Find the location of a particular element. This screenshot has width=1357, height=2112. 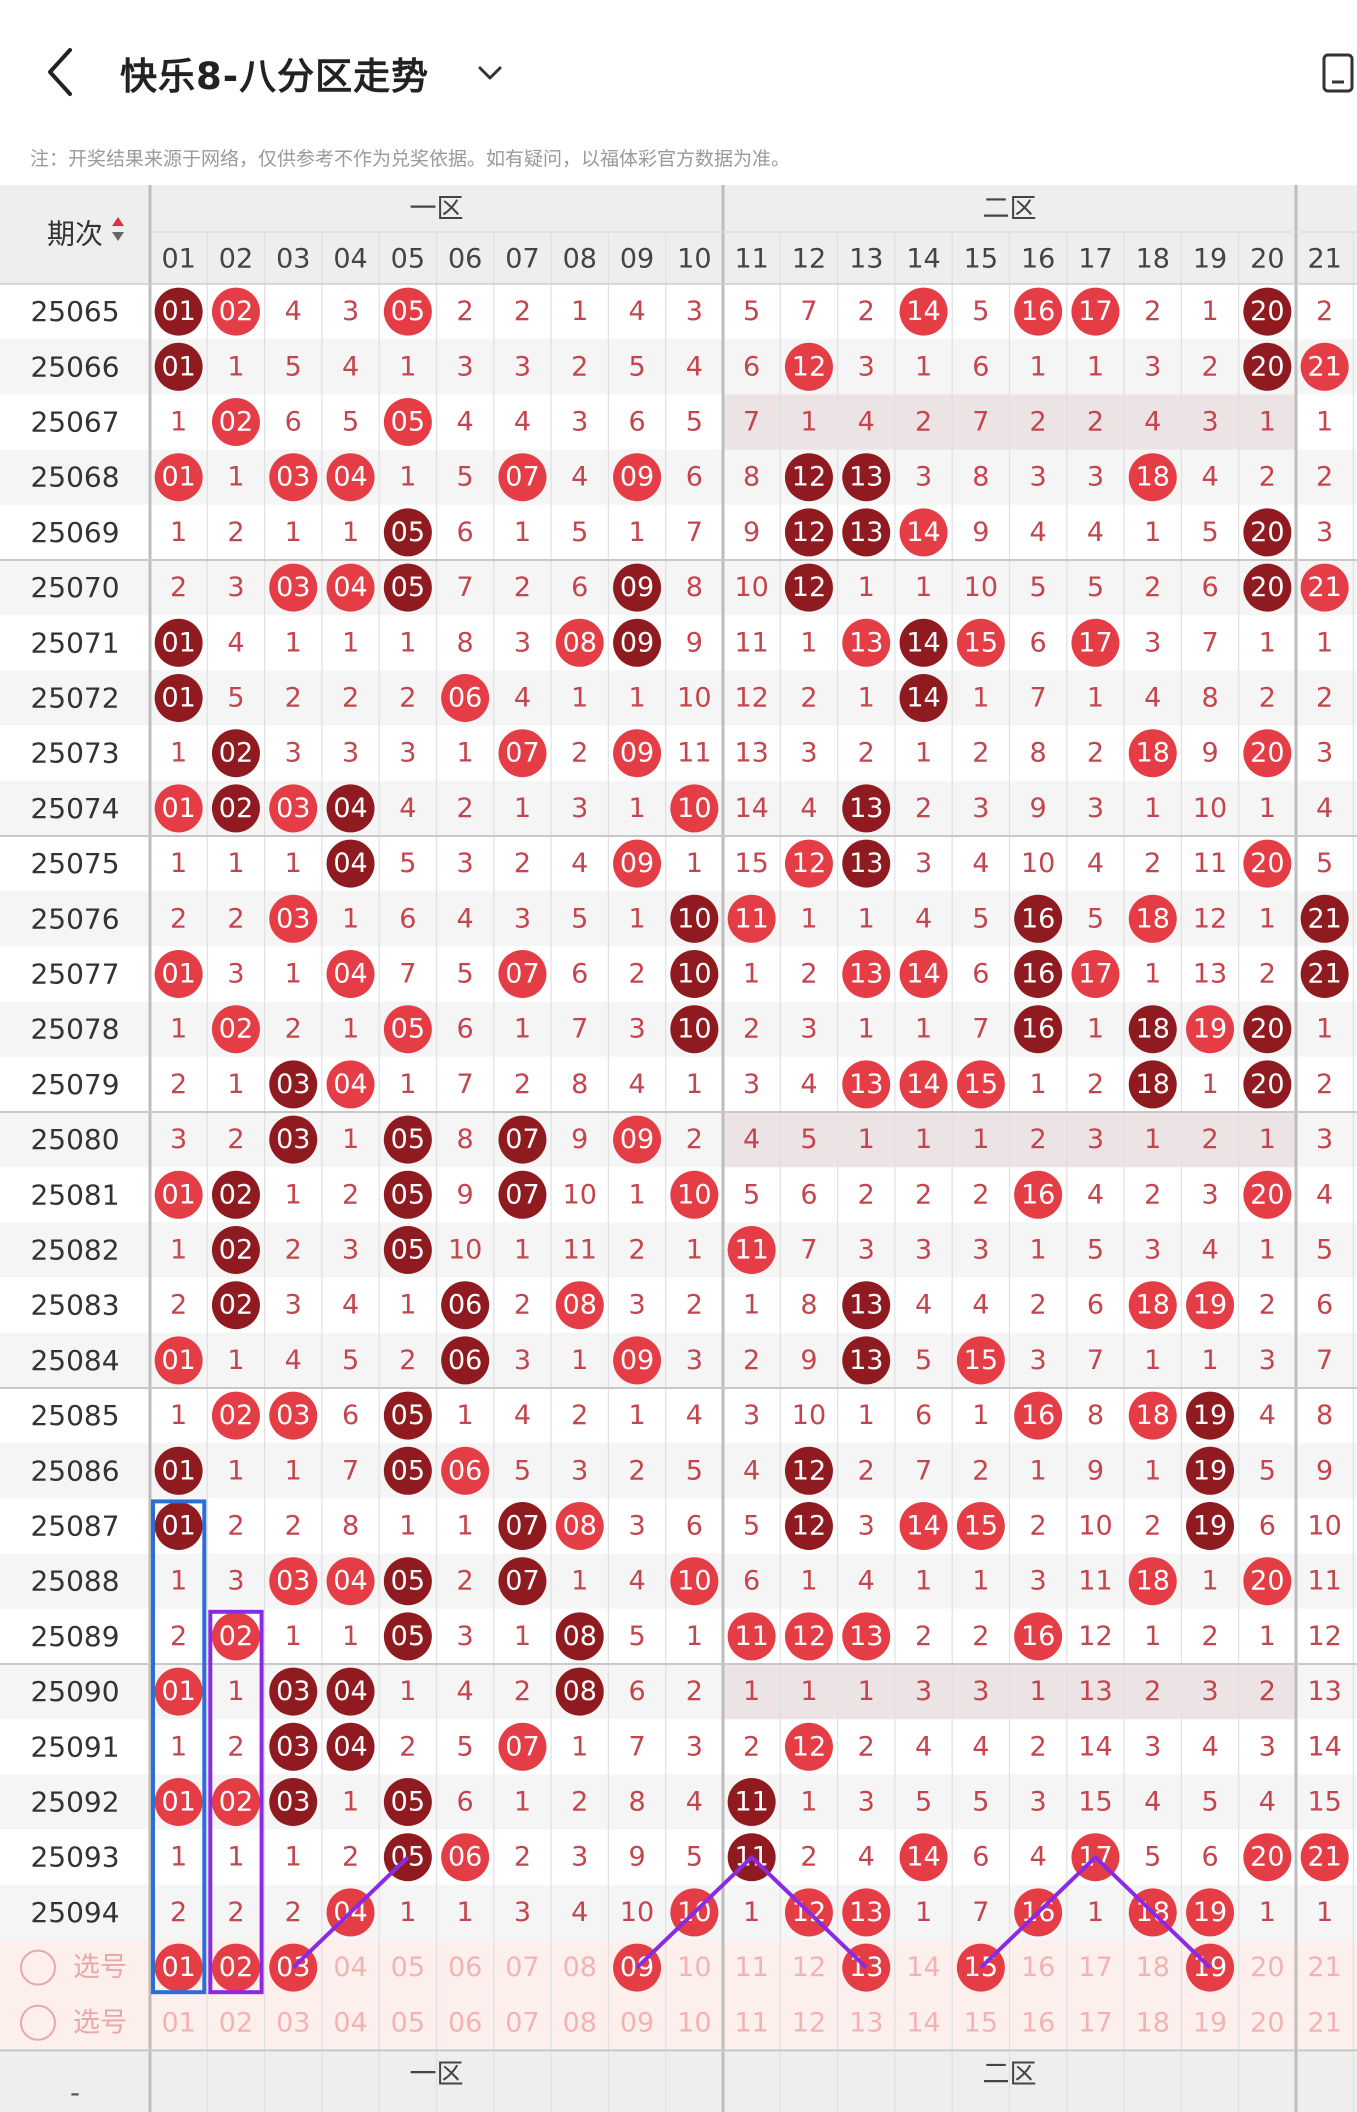

select-number: 19 is located at coordinates (1210, 2022).